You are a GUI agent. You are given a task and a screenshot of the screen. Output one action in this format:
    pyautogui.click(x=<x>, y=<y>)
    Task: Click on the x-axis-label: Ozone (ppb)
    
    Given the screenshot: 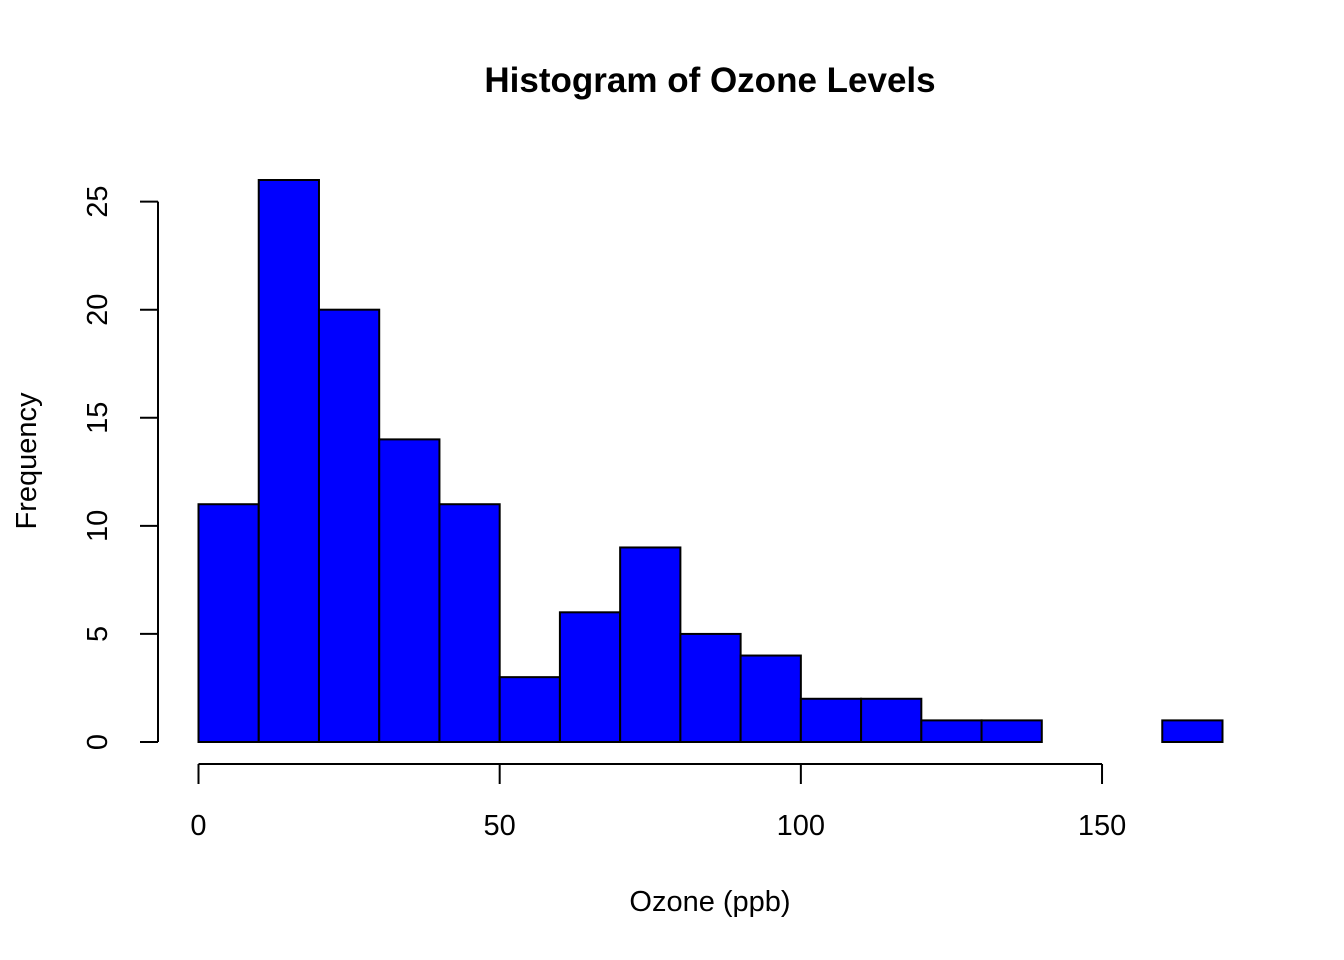 What is the action you would take?
    pyautogui.click(x=709, y=902)
    